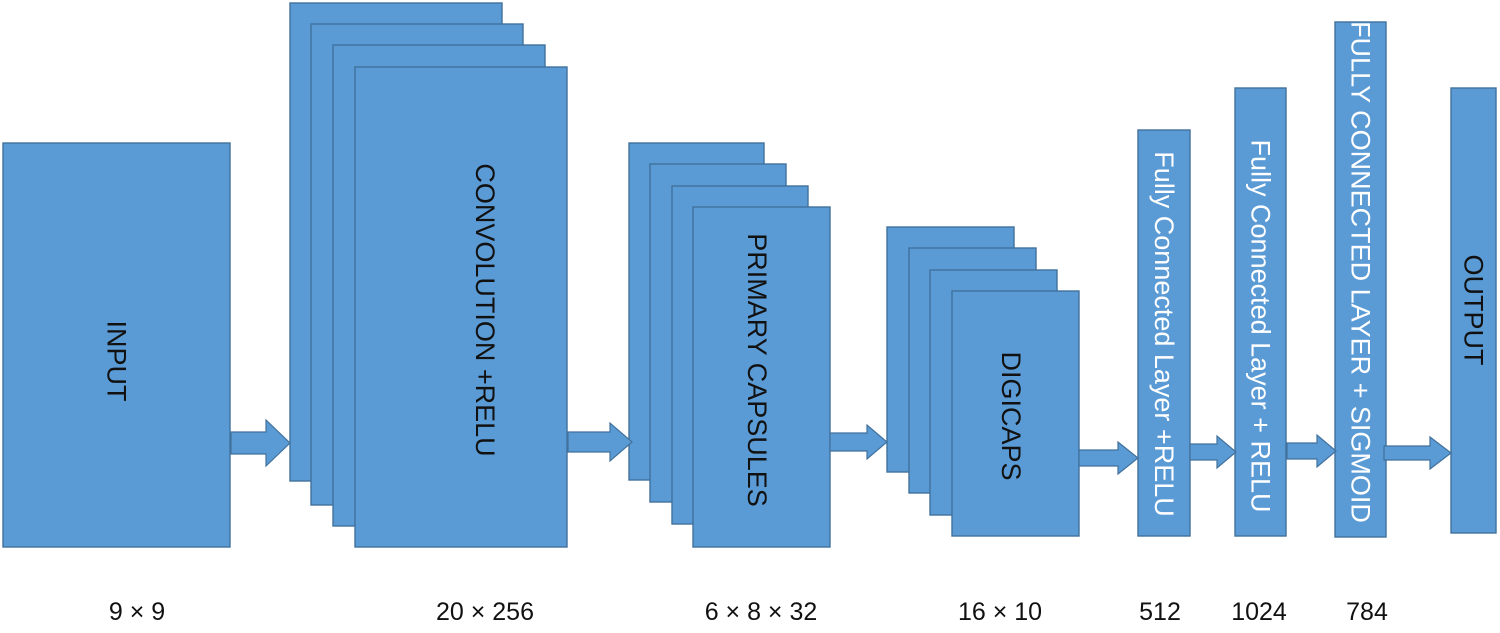  What do you see at coordinates (485, 612) in the screenshot?
I see `dimension-convolution: 20 × 256` at bounding box center [485, 612].